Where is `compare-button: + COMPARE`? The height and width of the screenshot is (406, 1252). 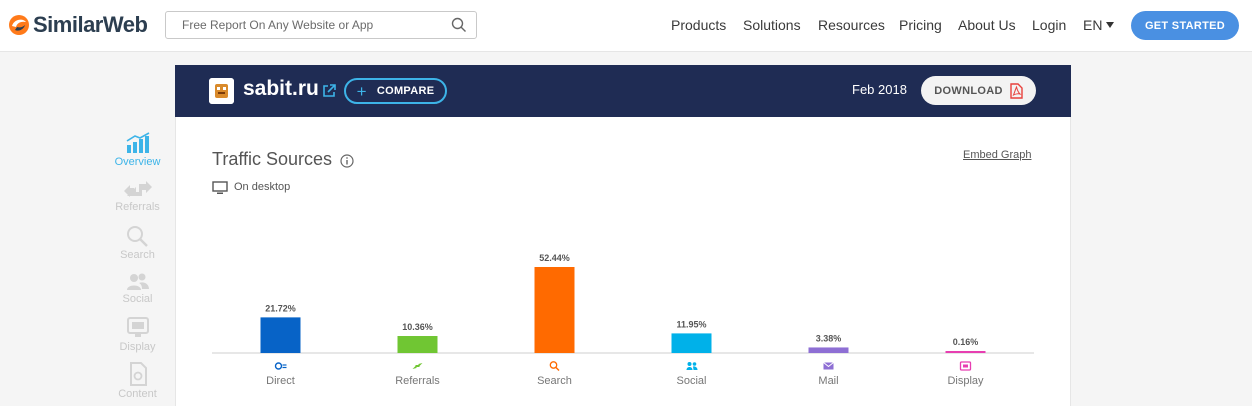 compare-button: + COMPARE is located at coordinates (395, 91).